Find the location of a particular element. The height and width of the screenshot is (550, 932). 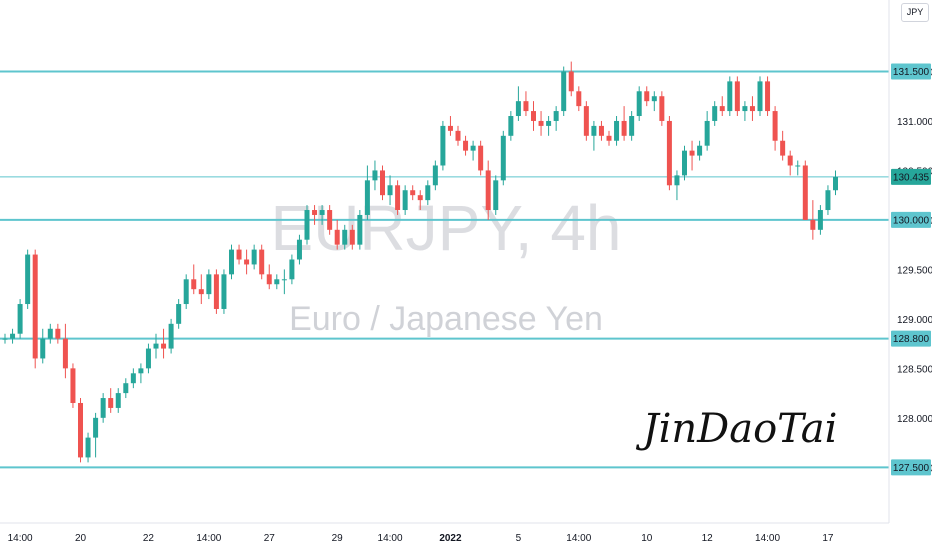

price-label-text-4: 130.435 is located at coordinates (911, 177).